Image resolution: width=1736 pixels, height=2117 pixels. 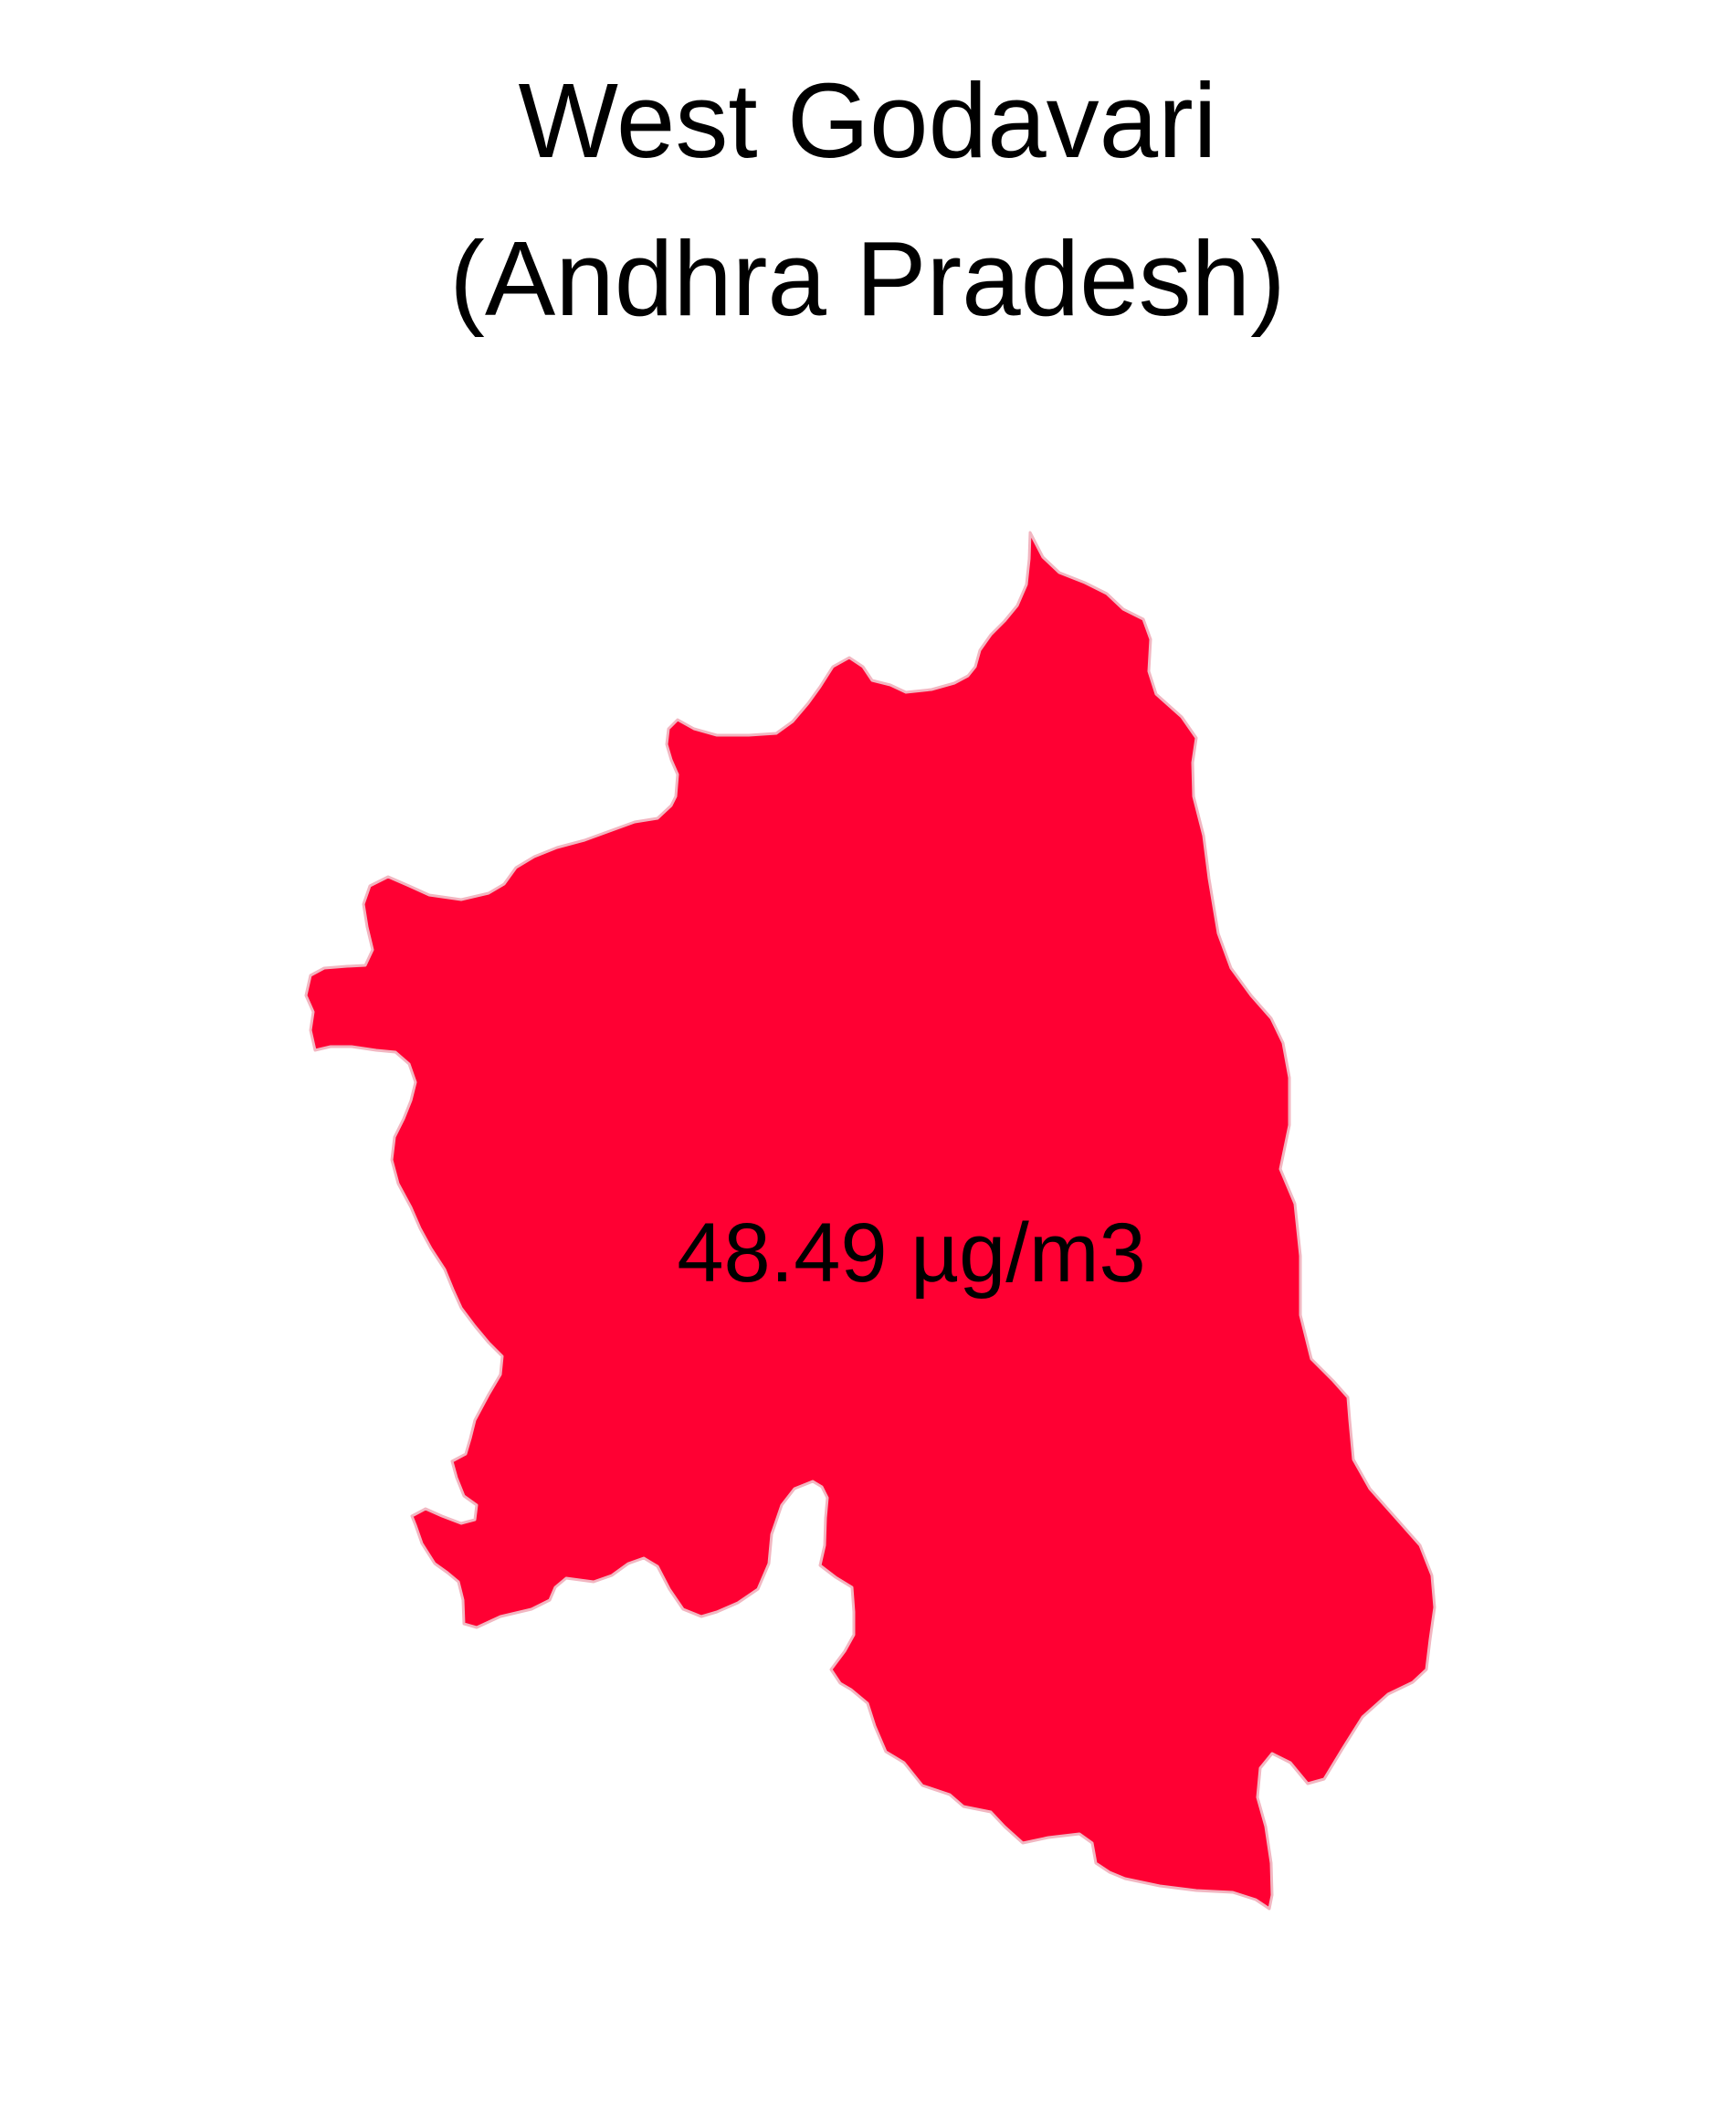 What do you see at coordinates (867, 120) in the screenshot?
I see `map-title-line-1: West Godavari` at bounding box center [867, 120].